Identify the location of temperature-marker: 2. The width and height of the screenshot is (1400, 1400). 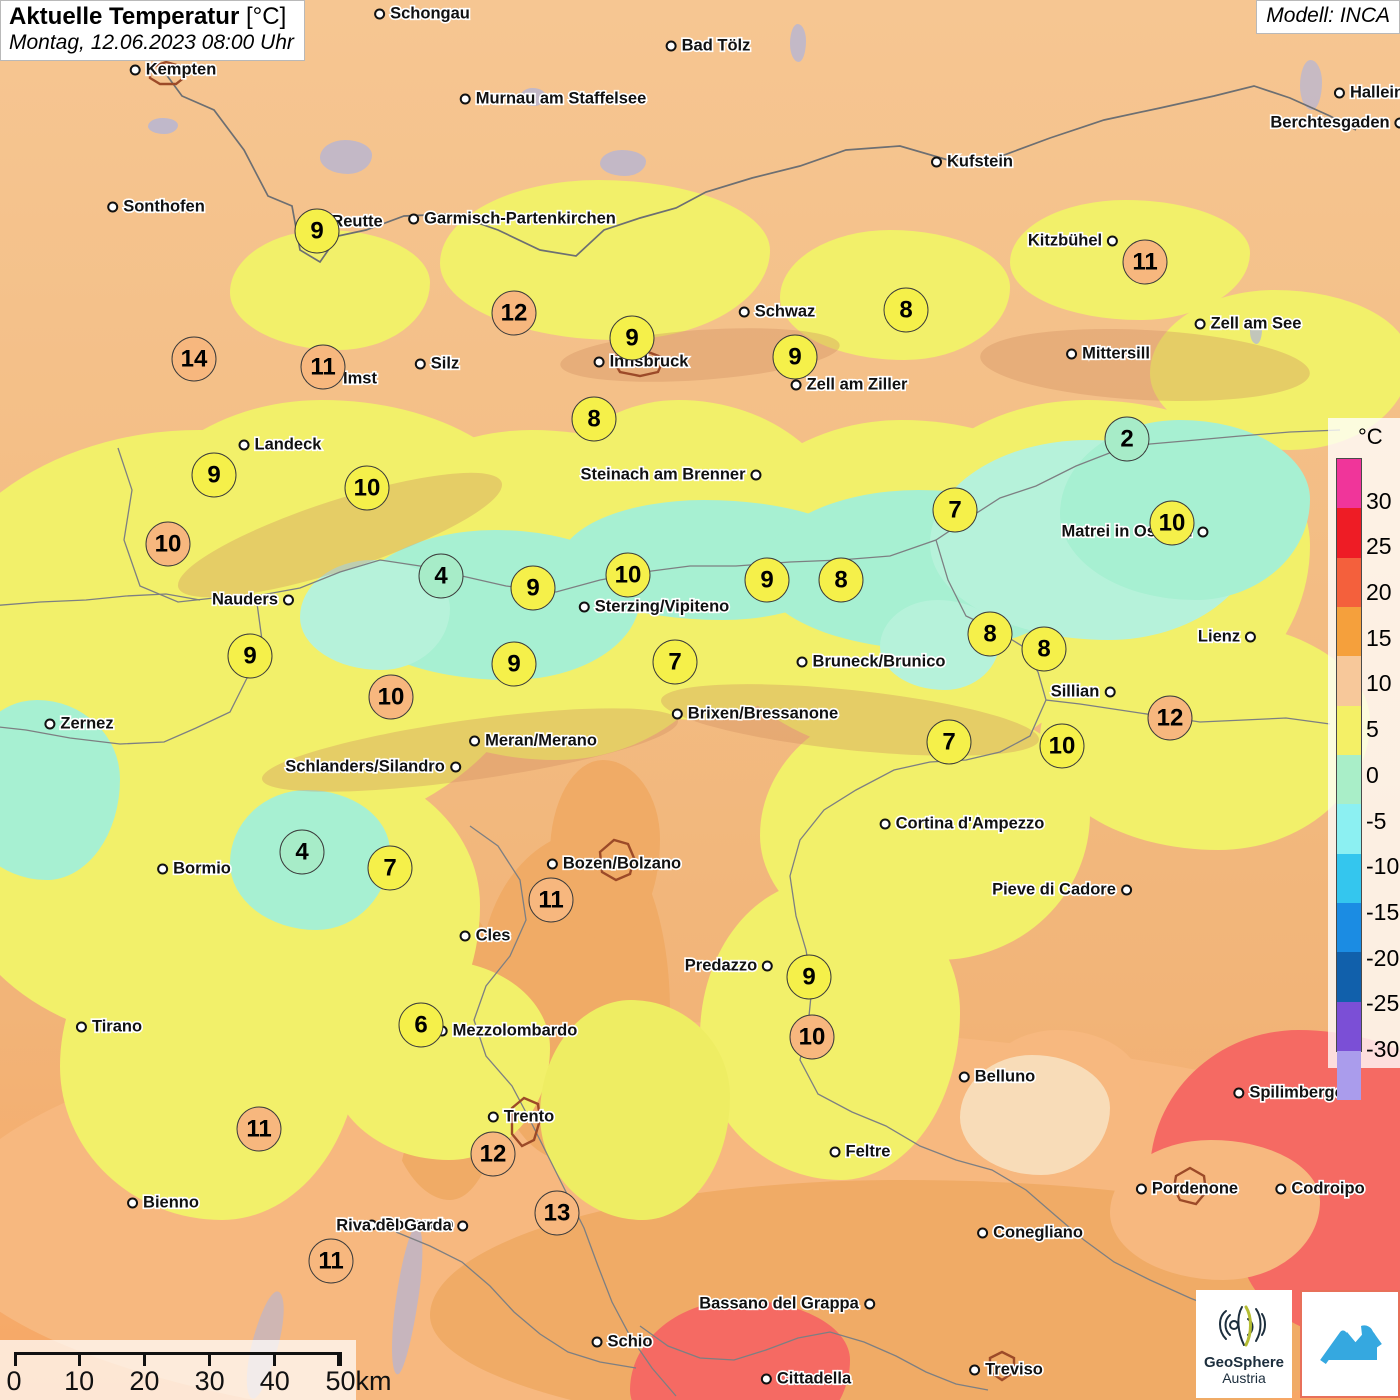
(1127, 439).